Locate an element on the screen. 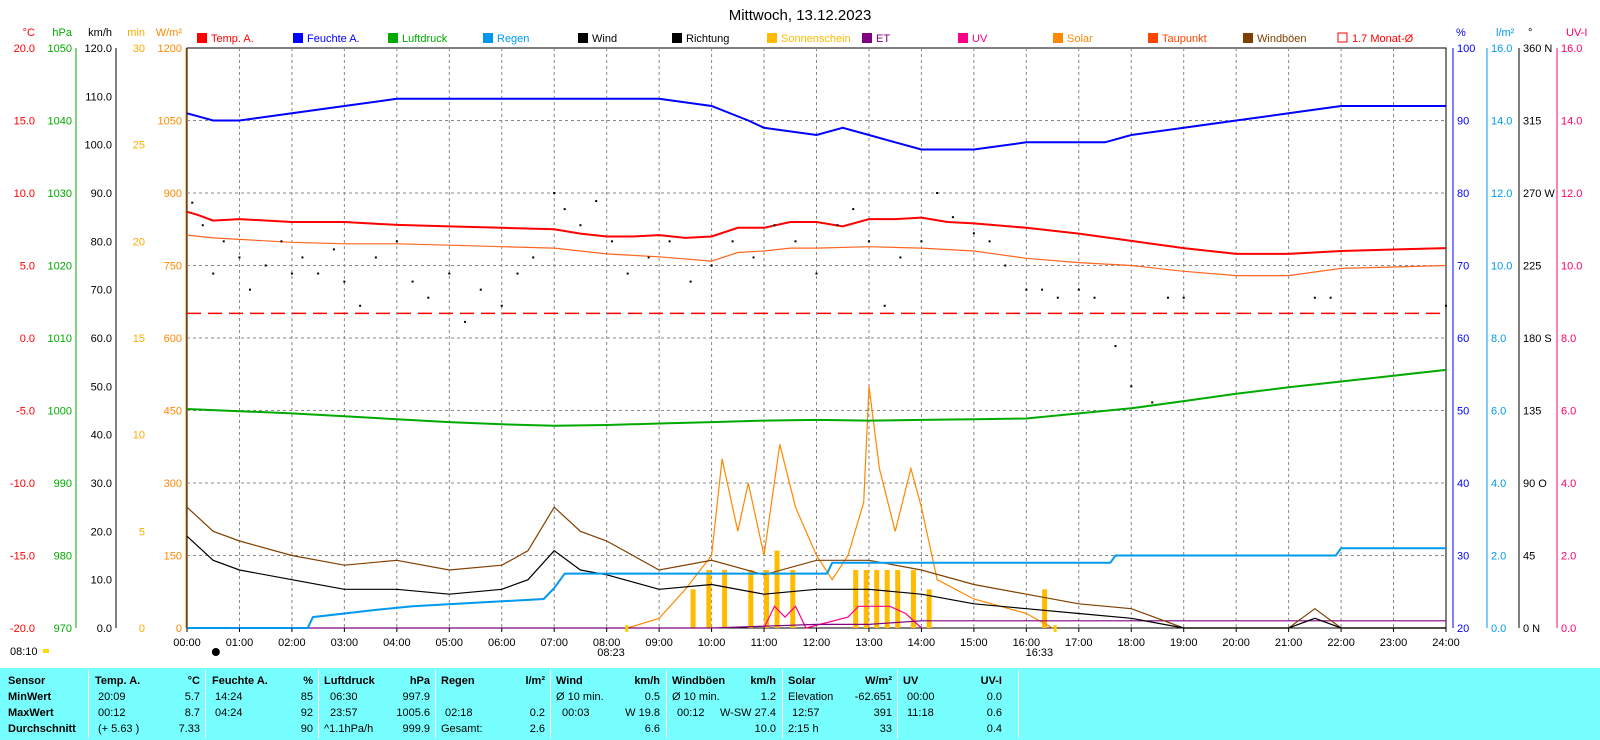  axis-tick-label: -20.0 is located at coordinates (22, 629).